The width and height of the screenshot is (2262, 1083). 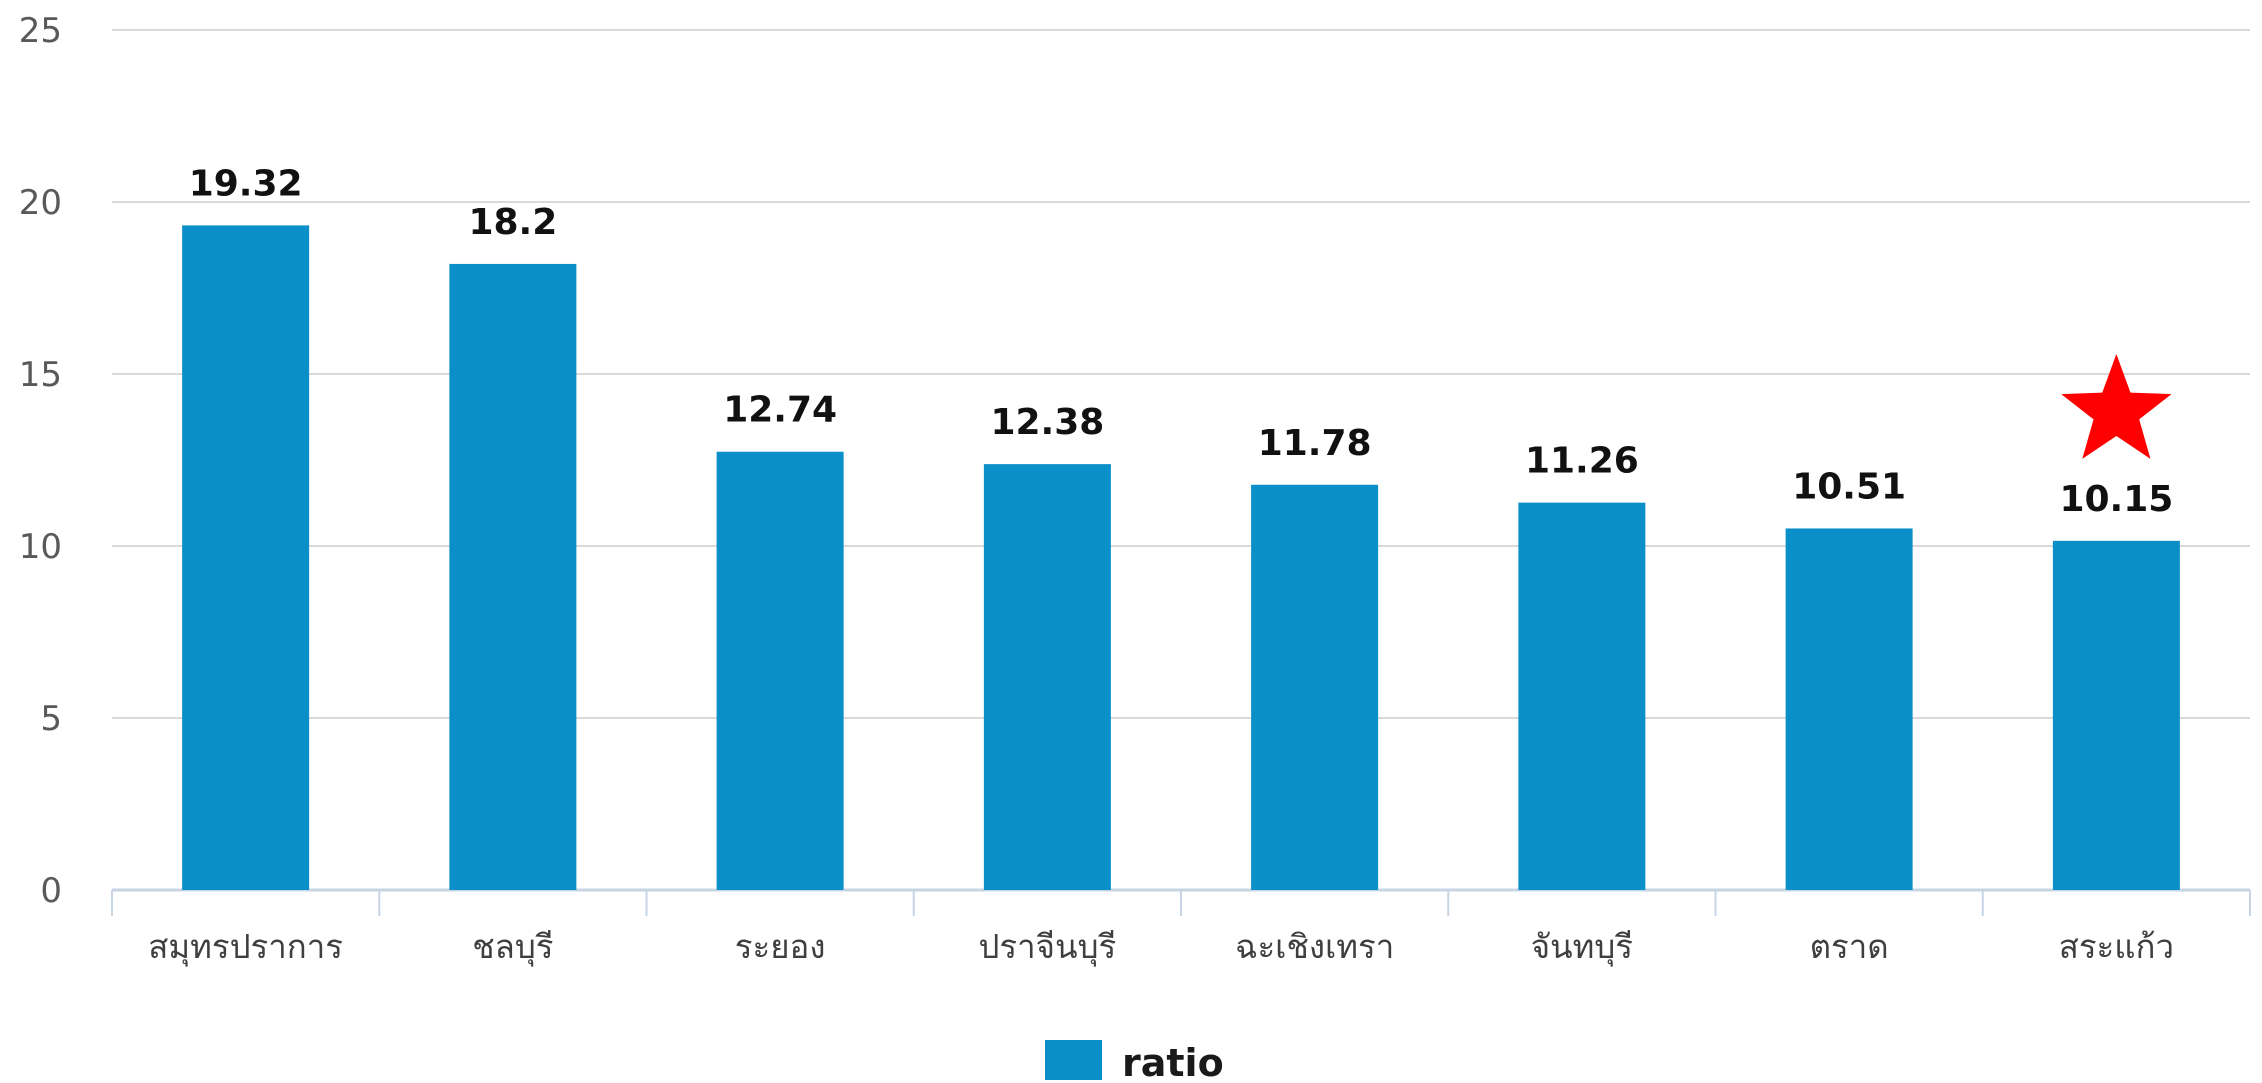 What do you see at coordinates (40, 375) in the screenshot?
I see `y-tick-label: 15` at bounding box center [40, 375].